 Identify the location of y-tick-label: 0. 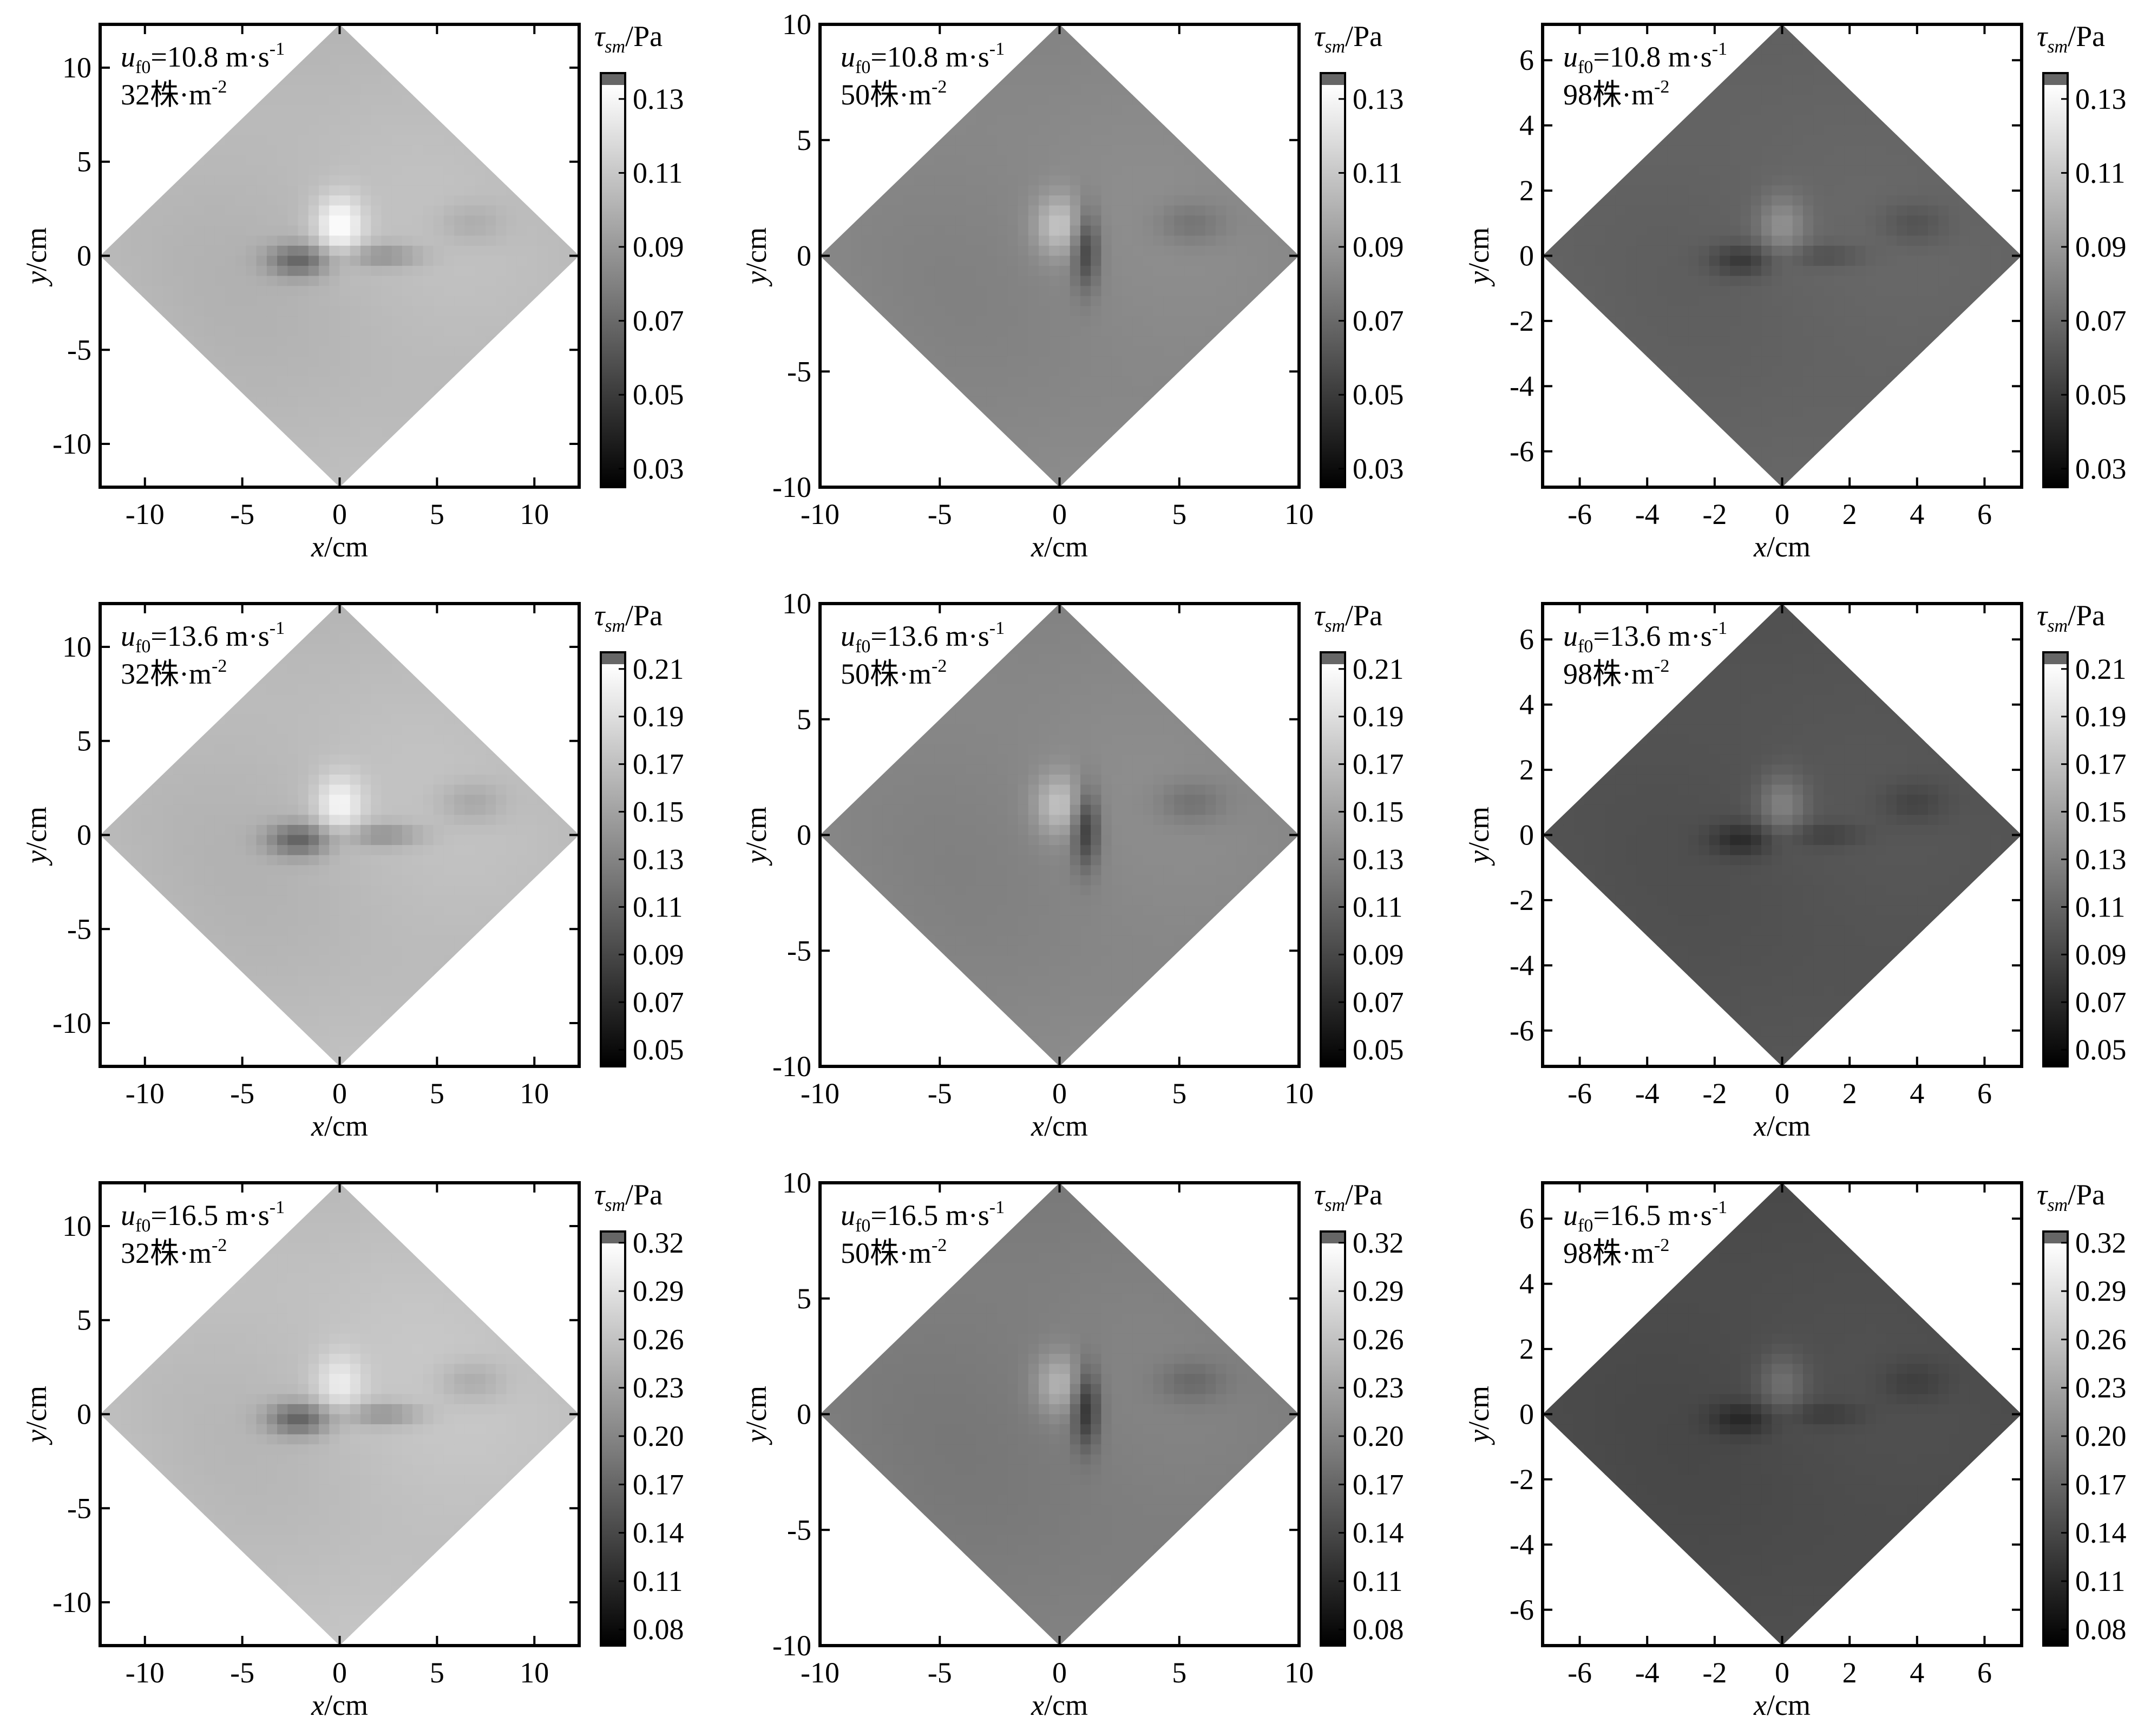
(84, 835).